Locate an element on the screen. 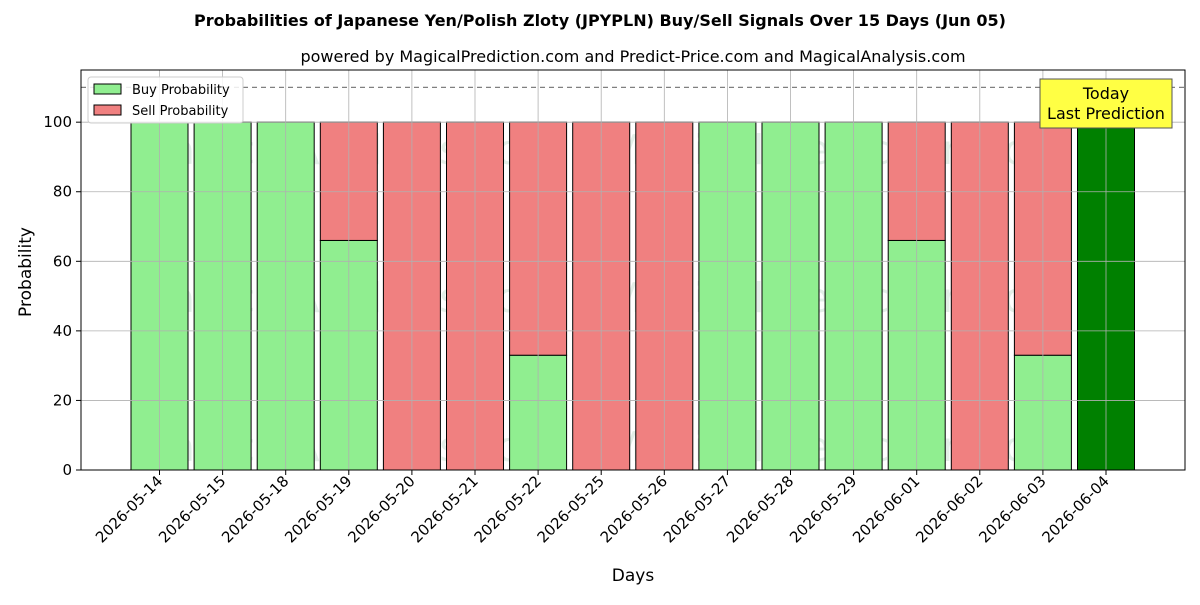  x-tick-label: 2026-05-29 is located at coordinates (823, 509).